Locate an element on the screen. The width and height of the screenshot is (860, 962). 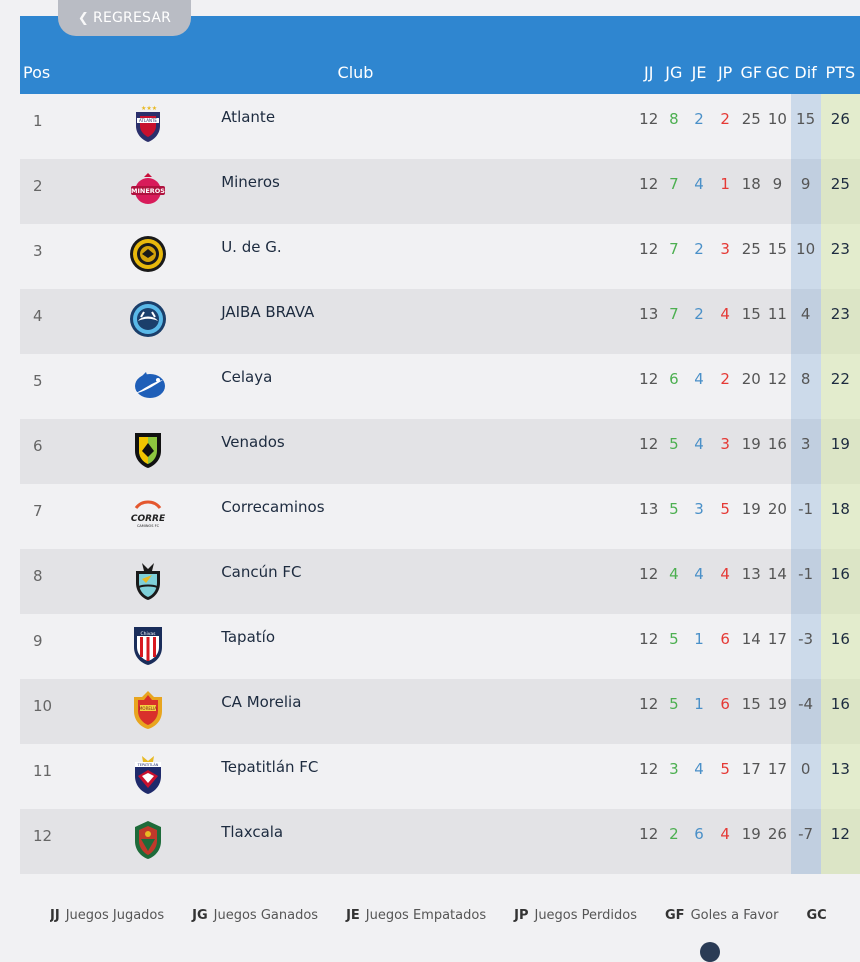
header-jp: JP is located at coordinates (725, 72).